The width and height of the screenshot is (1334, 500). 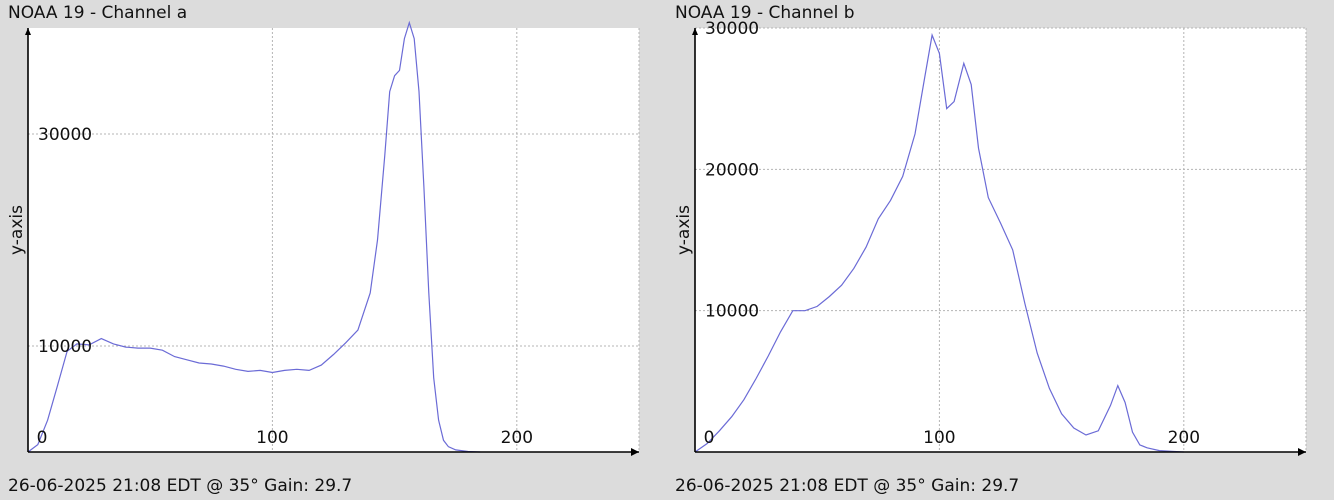 What do you see at coordinates (65, 135) in the screenshot?
I see `chart-a-y-tick-label: 30000` at bounding box center [65, 135].